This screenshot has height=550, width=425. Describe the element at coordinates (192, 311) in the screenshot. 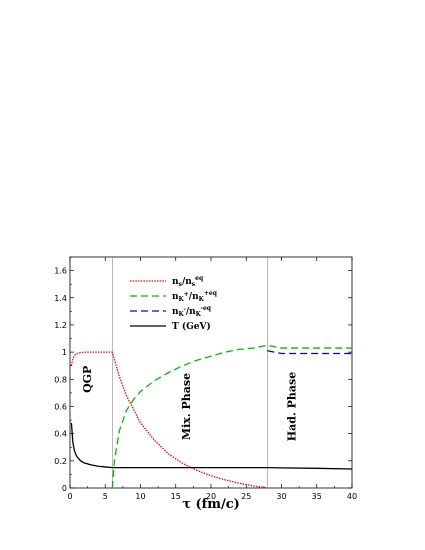

I see `legend-label: nK-/nK-eq` at that location.